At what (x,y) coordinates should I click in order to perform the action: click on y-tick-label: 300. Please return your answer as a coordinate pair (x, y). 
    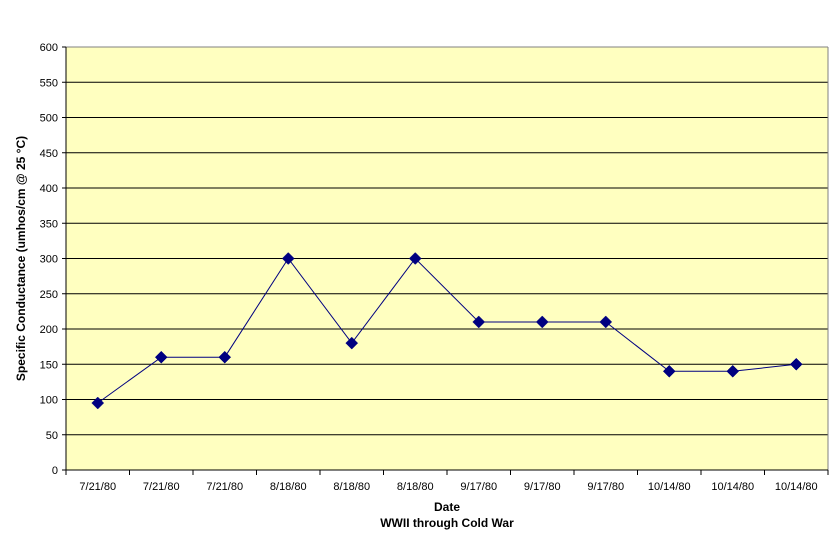
    Looking at the image, I should click on (49, 260).